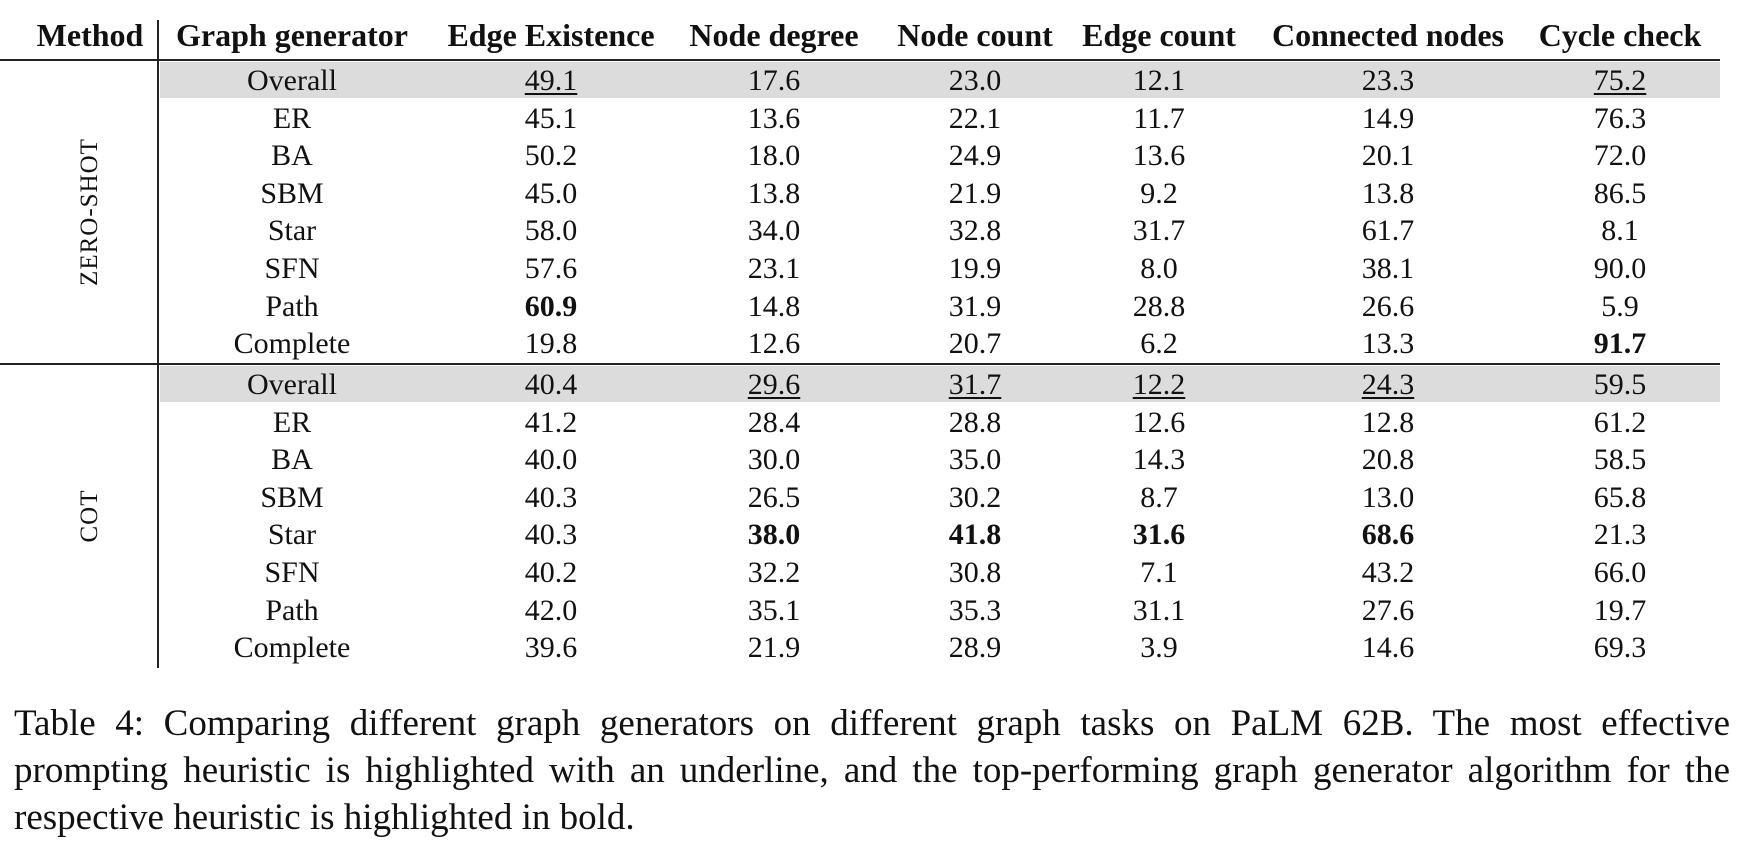  I want to click on value-text: 19.9, so click(975, 268).